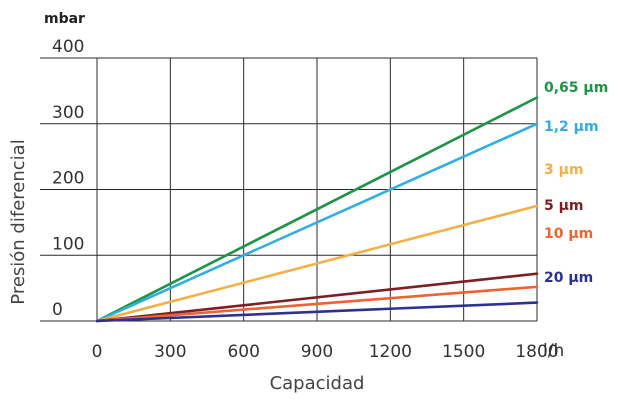 This screenshot has height=399, width=619. What do you see at coordinates (390, 352) in the screenshot?
I see `x-tick-label: 1200` at bounding box center [390, 352].